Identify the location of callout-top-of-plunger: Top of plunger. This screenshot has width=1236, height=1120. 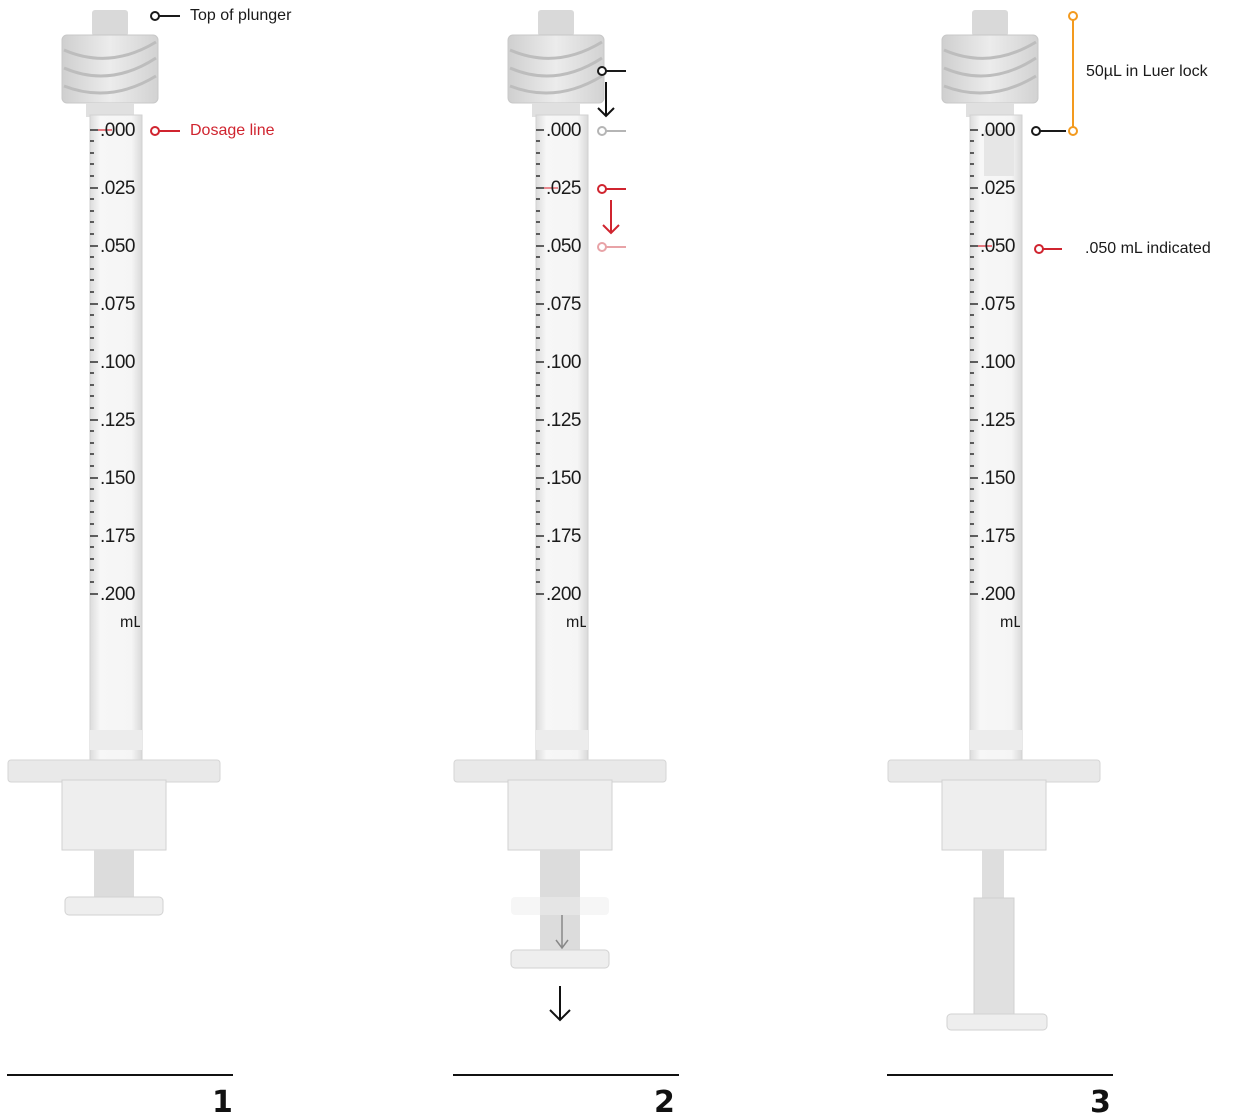
(241, 15).